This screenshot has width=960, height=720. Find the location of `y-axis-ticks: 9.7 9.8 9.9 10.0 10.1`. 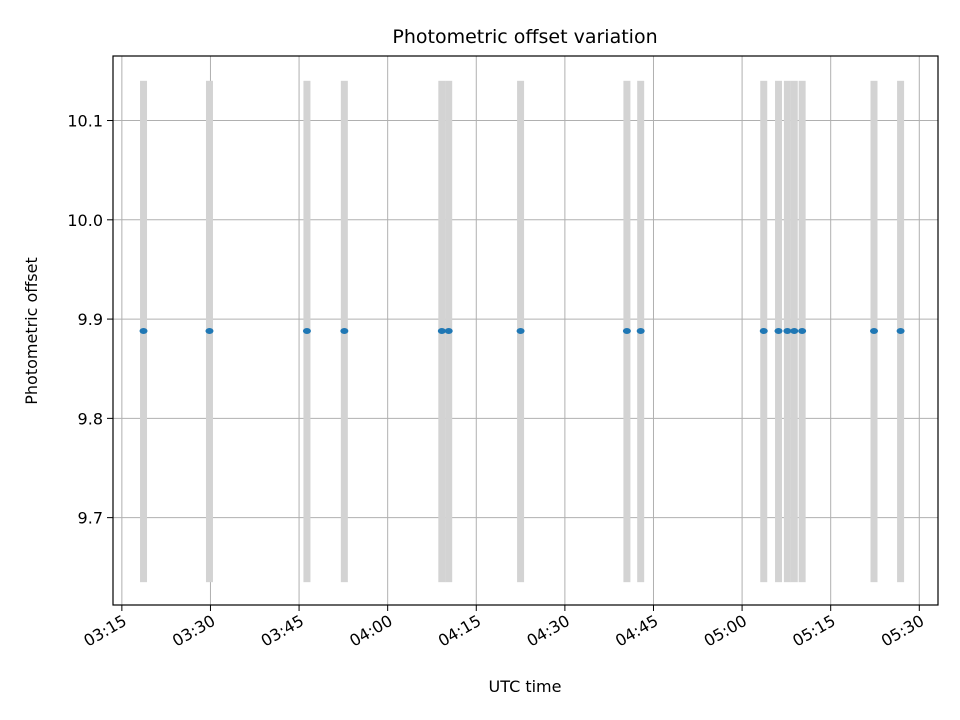

y-axis-ticks: 9.7 9.8 9.9 10.0 10.1 is located at coordinates (90, 320).